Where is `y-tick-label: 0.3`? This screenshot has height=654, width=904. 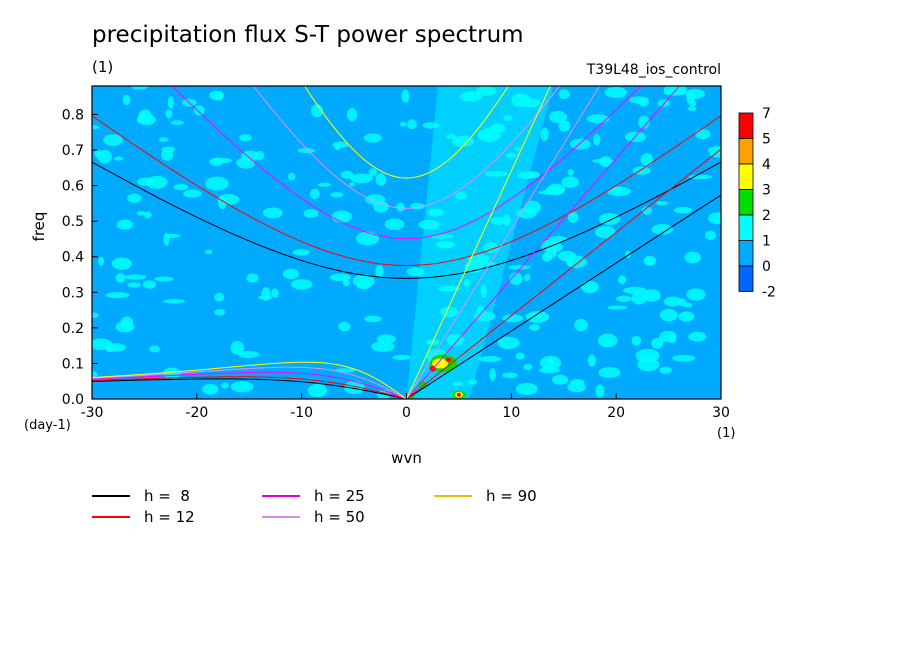
y-tick-label: 0.3 is located at coordinates (73, 293).